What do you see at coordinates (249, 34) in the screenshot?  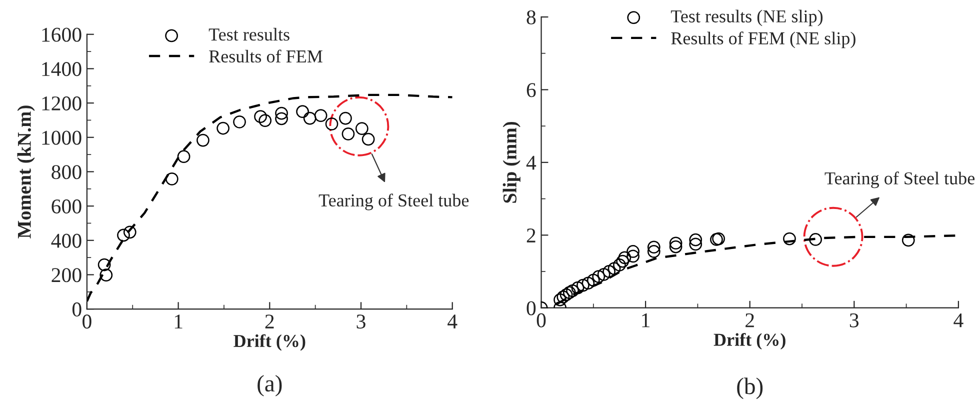 I see `legend-label: Test results` at bounding box center [249, 34].